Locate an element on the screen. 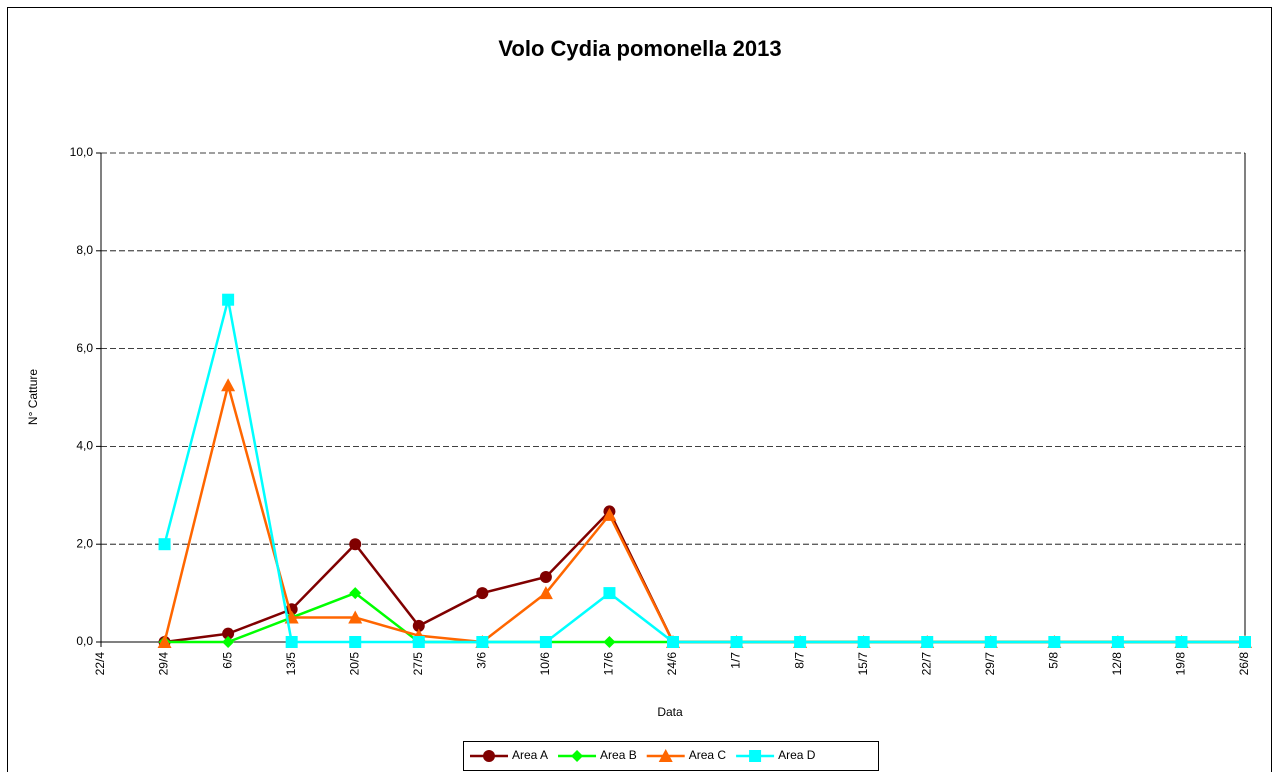  y-tick-label: 4,0 is located at coordinates (84, 446).